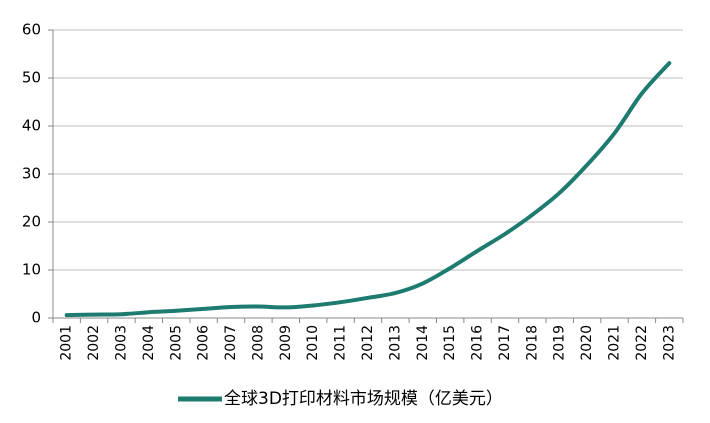 The height and width of the screenshot is (423, 710). Describe the element at coordinates (532, 343) in the screenshot. I see `x-tick-label: 2018` at that location.